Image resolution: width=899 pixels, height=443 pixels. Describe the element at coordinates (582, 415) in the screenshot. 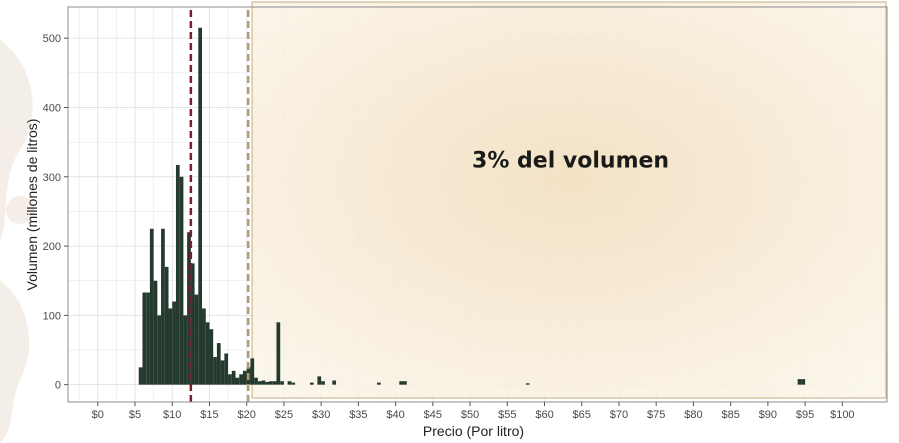

I see `x-tick-label: $65` at that location.